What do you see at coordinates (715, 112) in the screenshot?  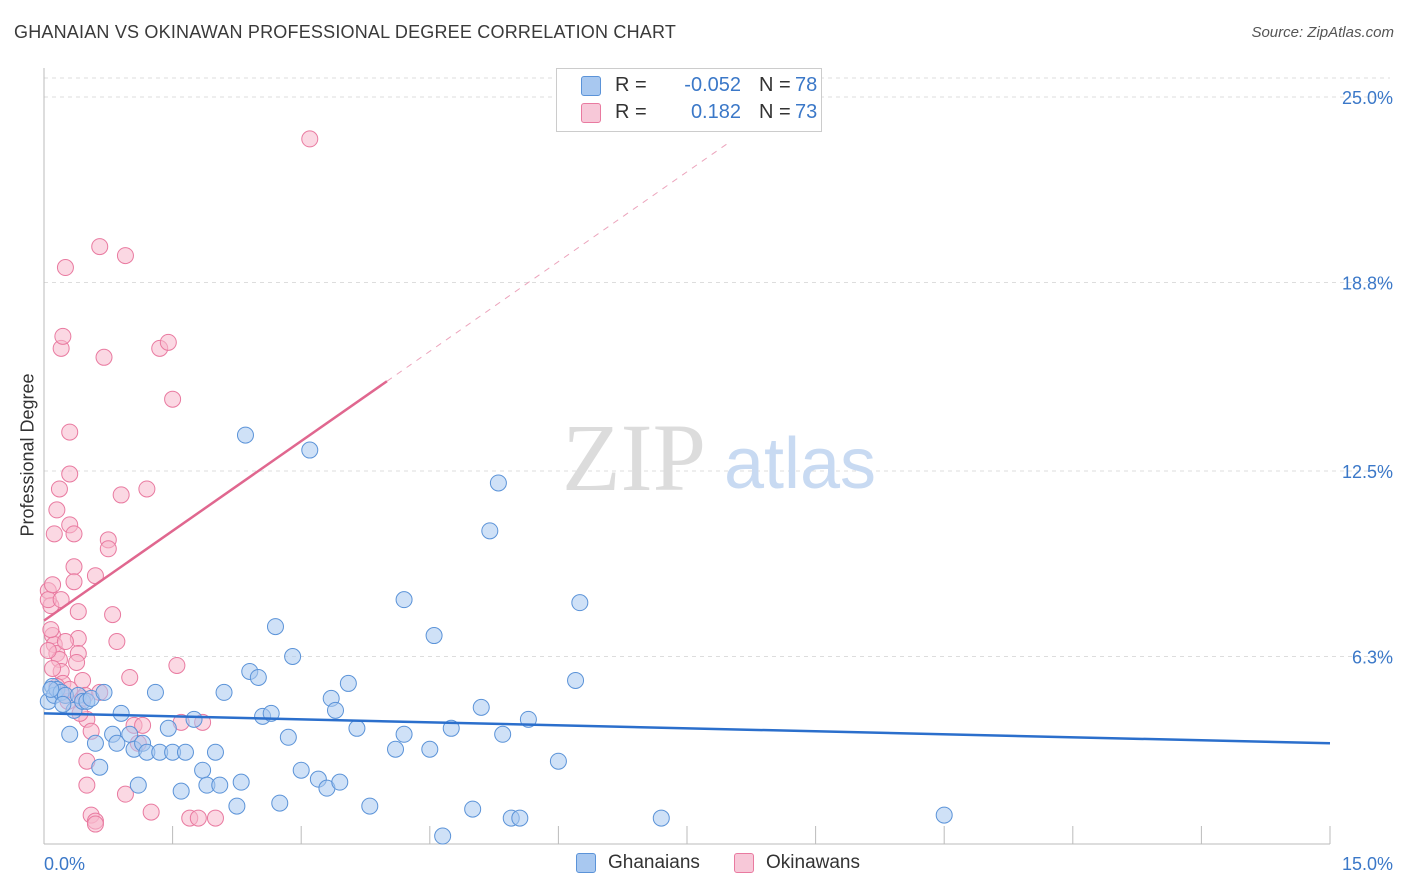 I see `r-value: 0.182` at bounding box center [715, 112].